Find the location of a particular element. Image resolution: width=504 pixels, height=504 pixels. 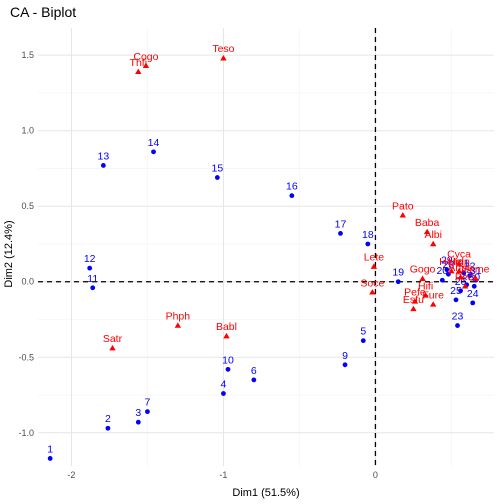

y-axis-title: Dim2 (12.4%) is located at coordinates (9, 253).